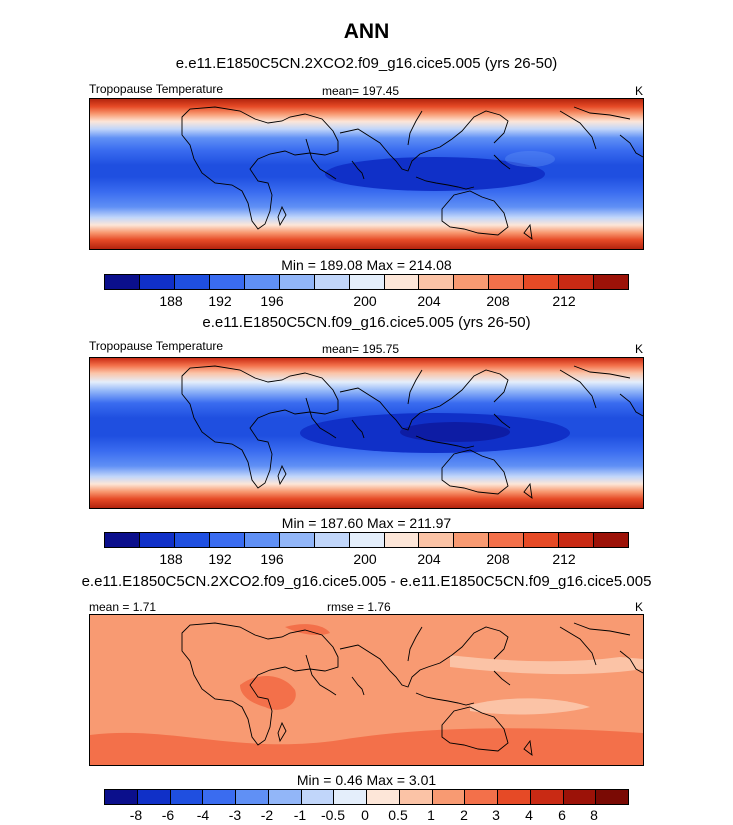 The width and height of the screenshot is (733, 825). What do you see at coordinates (496, 815) in the screenshot?
I see `panel-3-tick-label: 3` at bounding box center [496, 815].